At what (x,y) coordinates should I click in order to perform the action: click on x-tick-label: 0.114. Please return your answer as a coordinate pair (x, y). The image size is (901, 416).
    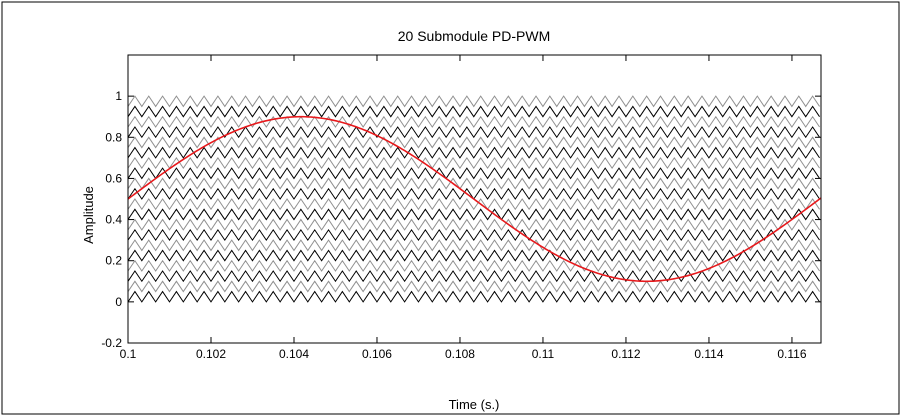
    Looking at the image, I should click on (708, 354).